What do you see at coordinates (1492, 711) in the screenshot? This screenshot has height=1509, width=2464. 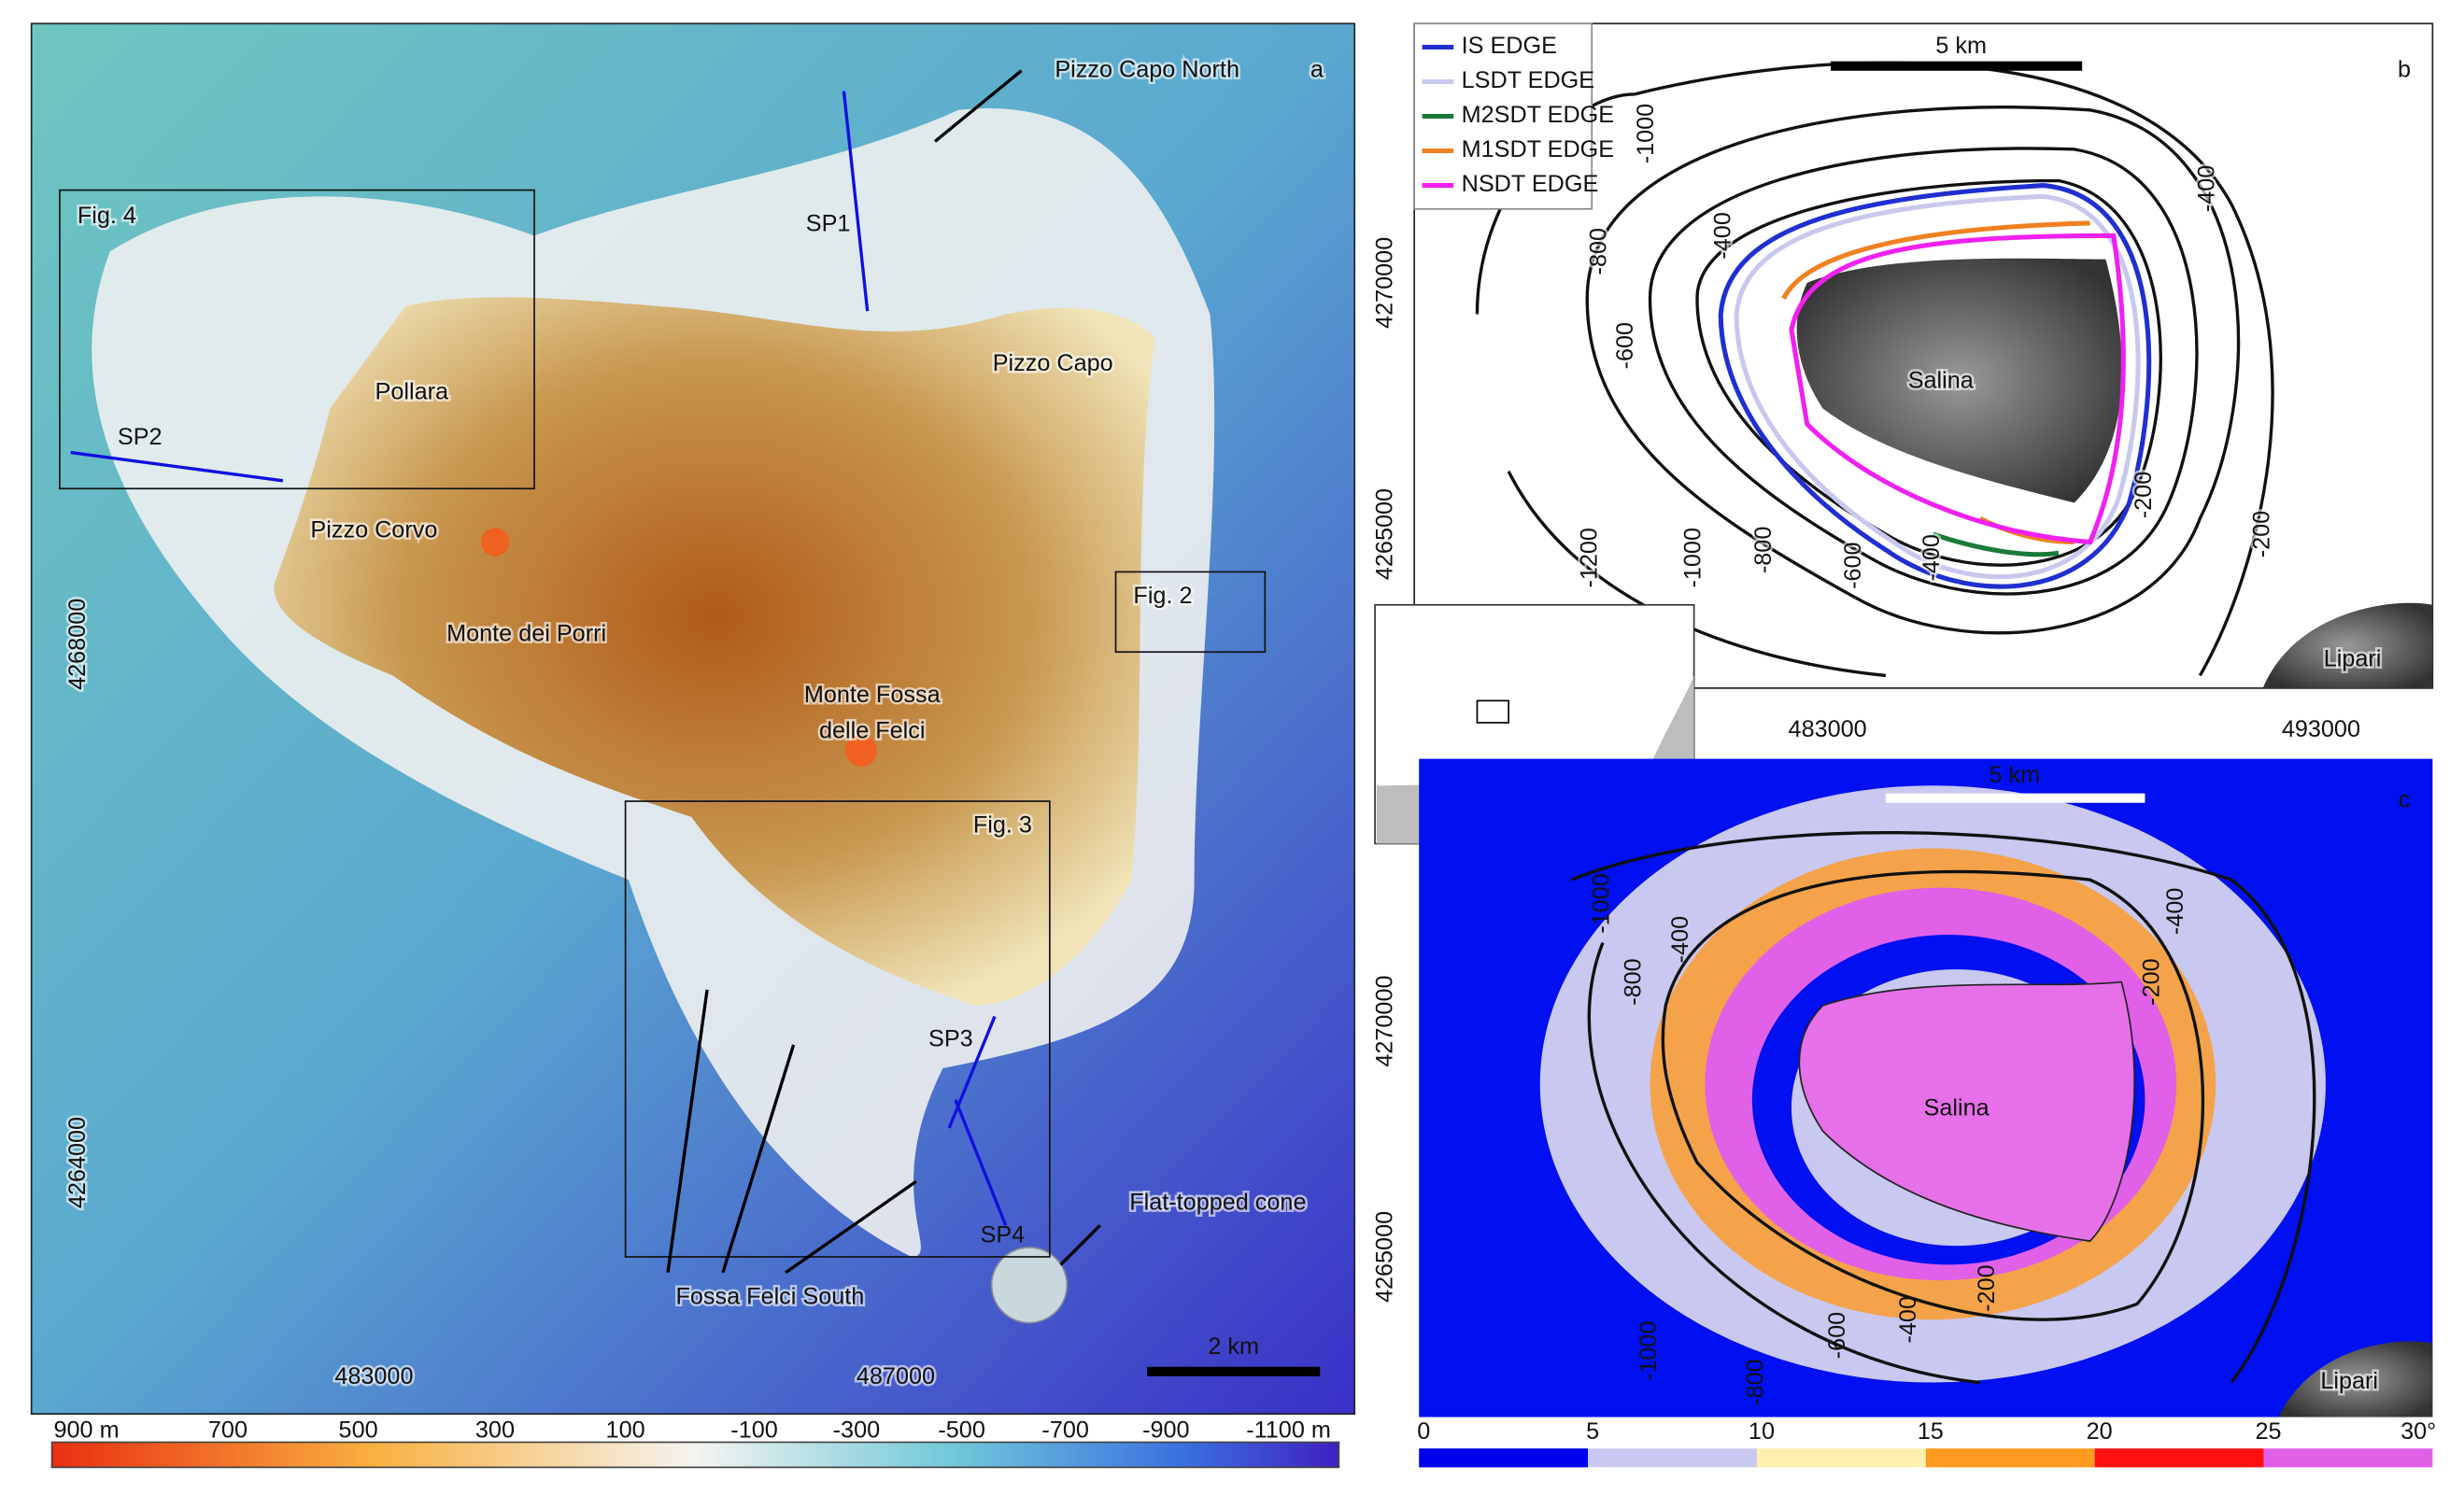 I see `inset-box` at bounding box center [1492, 711].